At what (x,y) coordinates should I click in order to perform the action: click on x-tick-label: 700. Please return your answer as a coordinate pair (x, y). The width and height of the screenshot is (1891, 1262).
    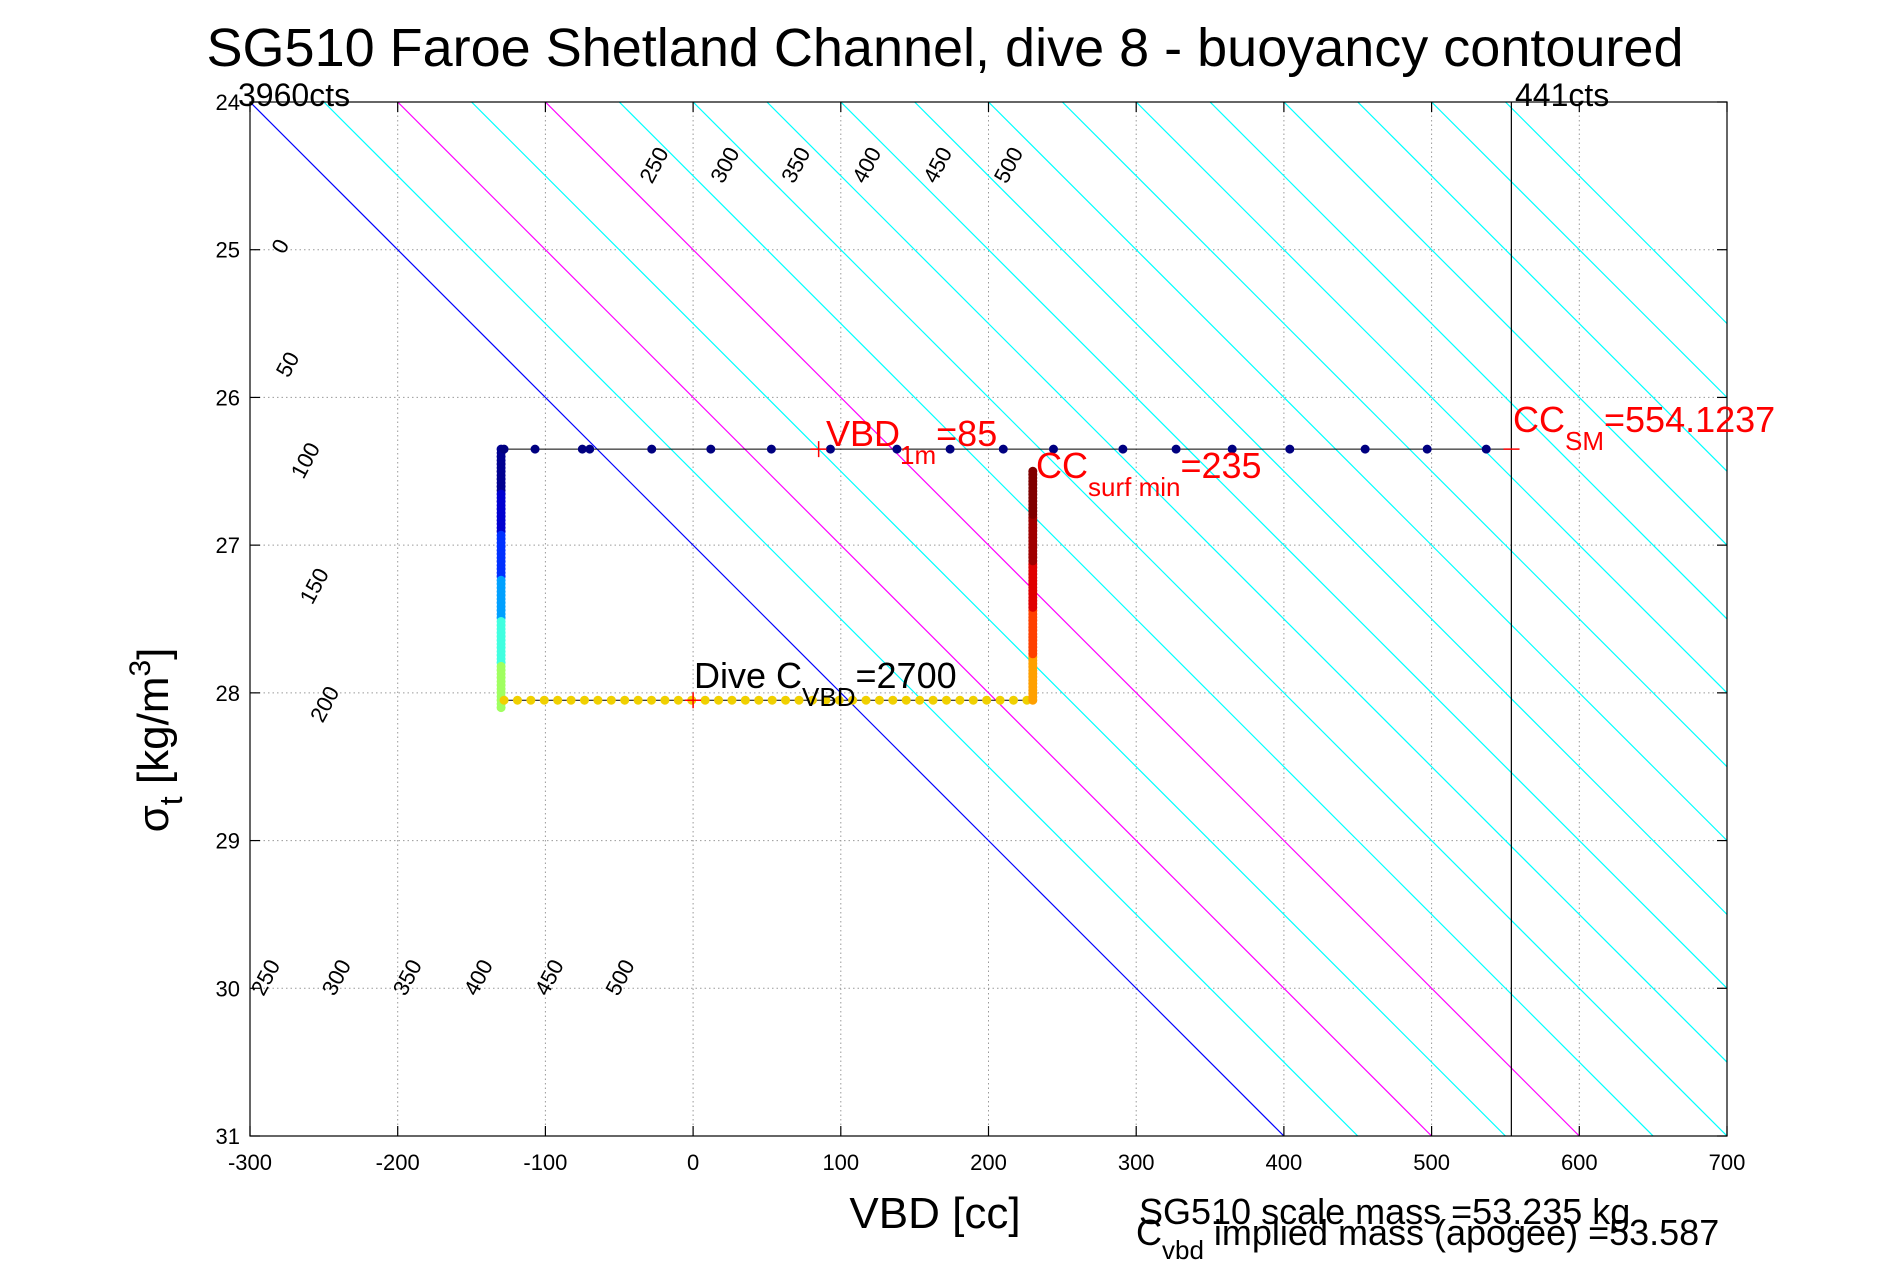
    Looking at the image, I should click on (1727, 1162).